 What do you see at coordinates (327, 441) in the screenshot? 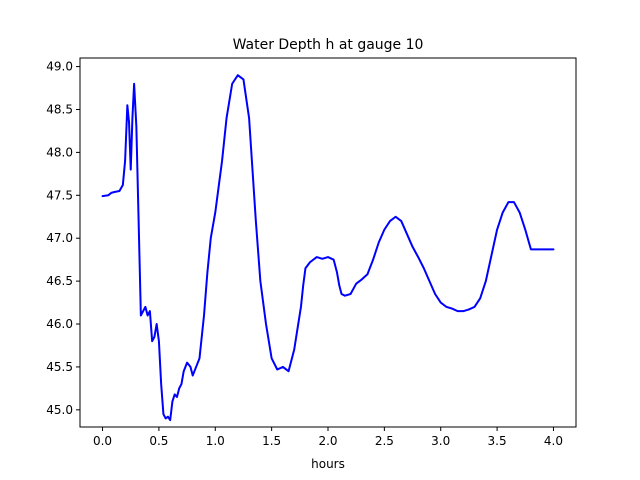
I see `x-tick-label: 2.0` at bounding box center [327, 441].